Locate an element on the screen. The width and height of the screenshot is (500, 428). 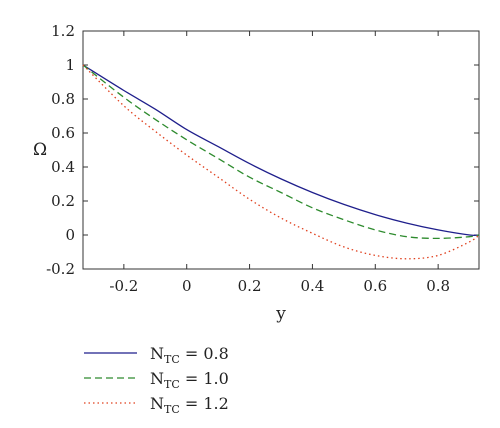
y-tick-label: 0 is located at coordinates (70, 235).